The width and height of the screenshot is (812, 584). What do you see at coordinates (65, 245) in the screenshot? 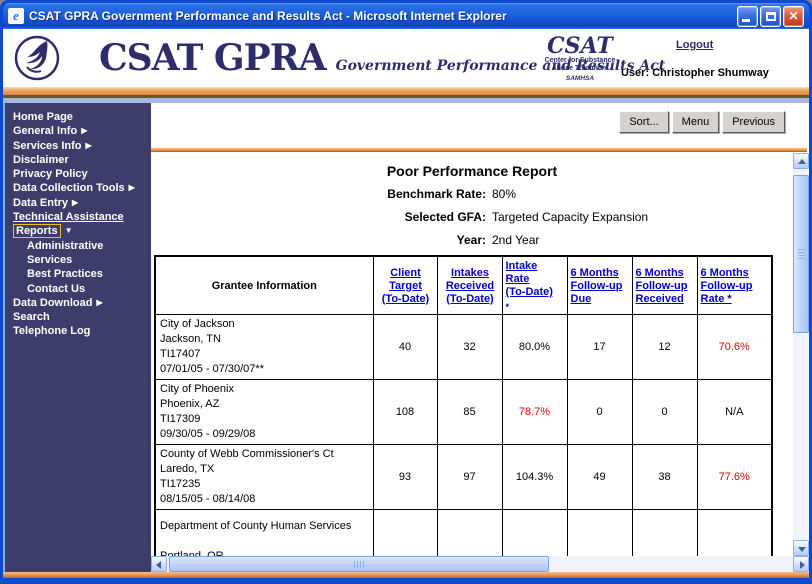
I see `sidebar-item-administrative: Administrative` at bounding box center [65, 245].